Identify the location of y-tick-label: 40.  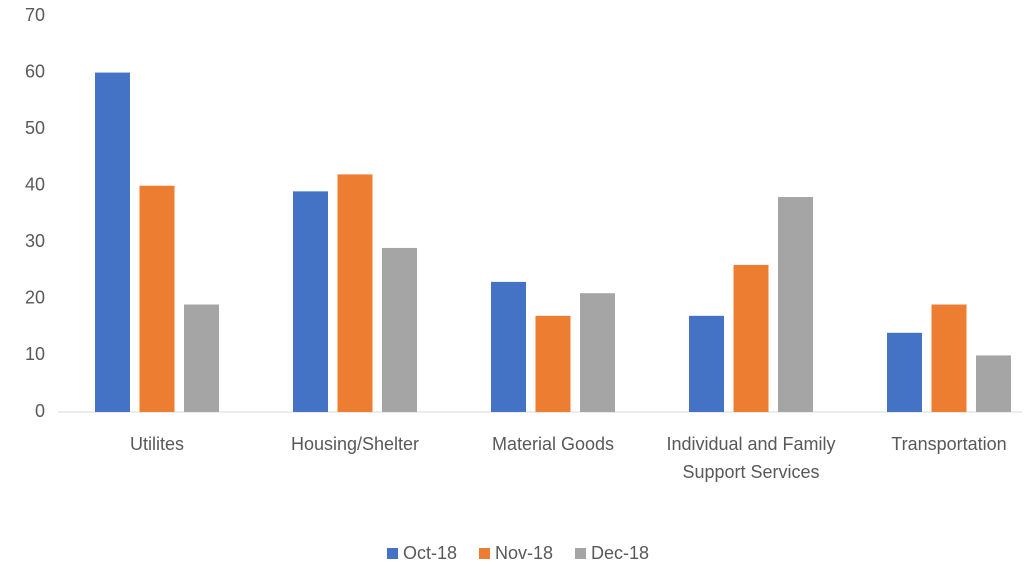
(35, 184).